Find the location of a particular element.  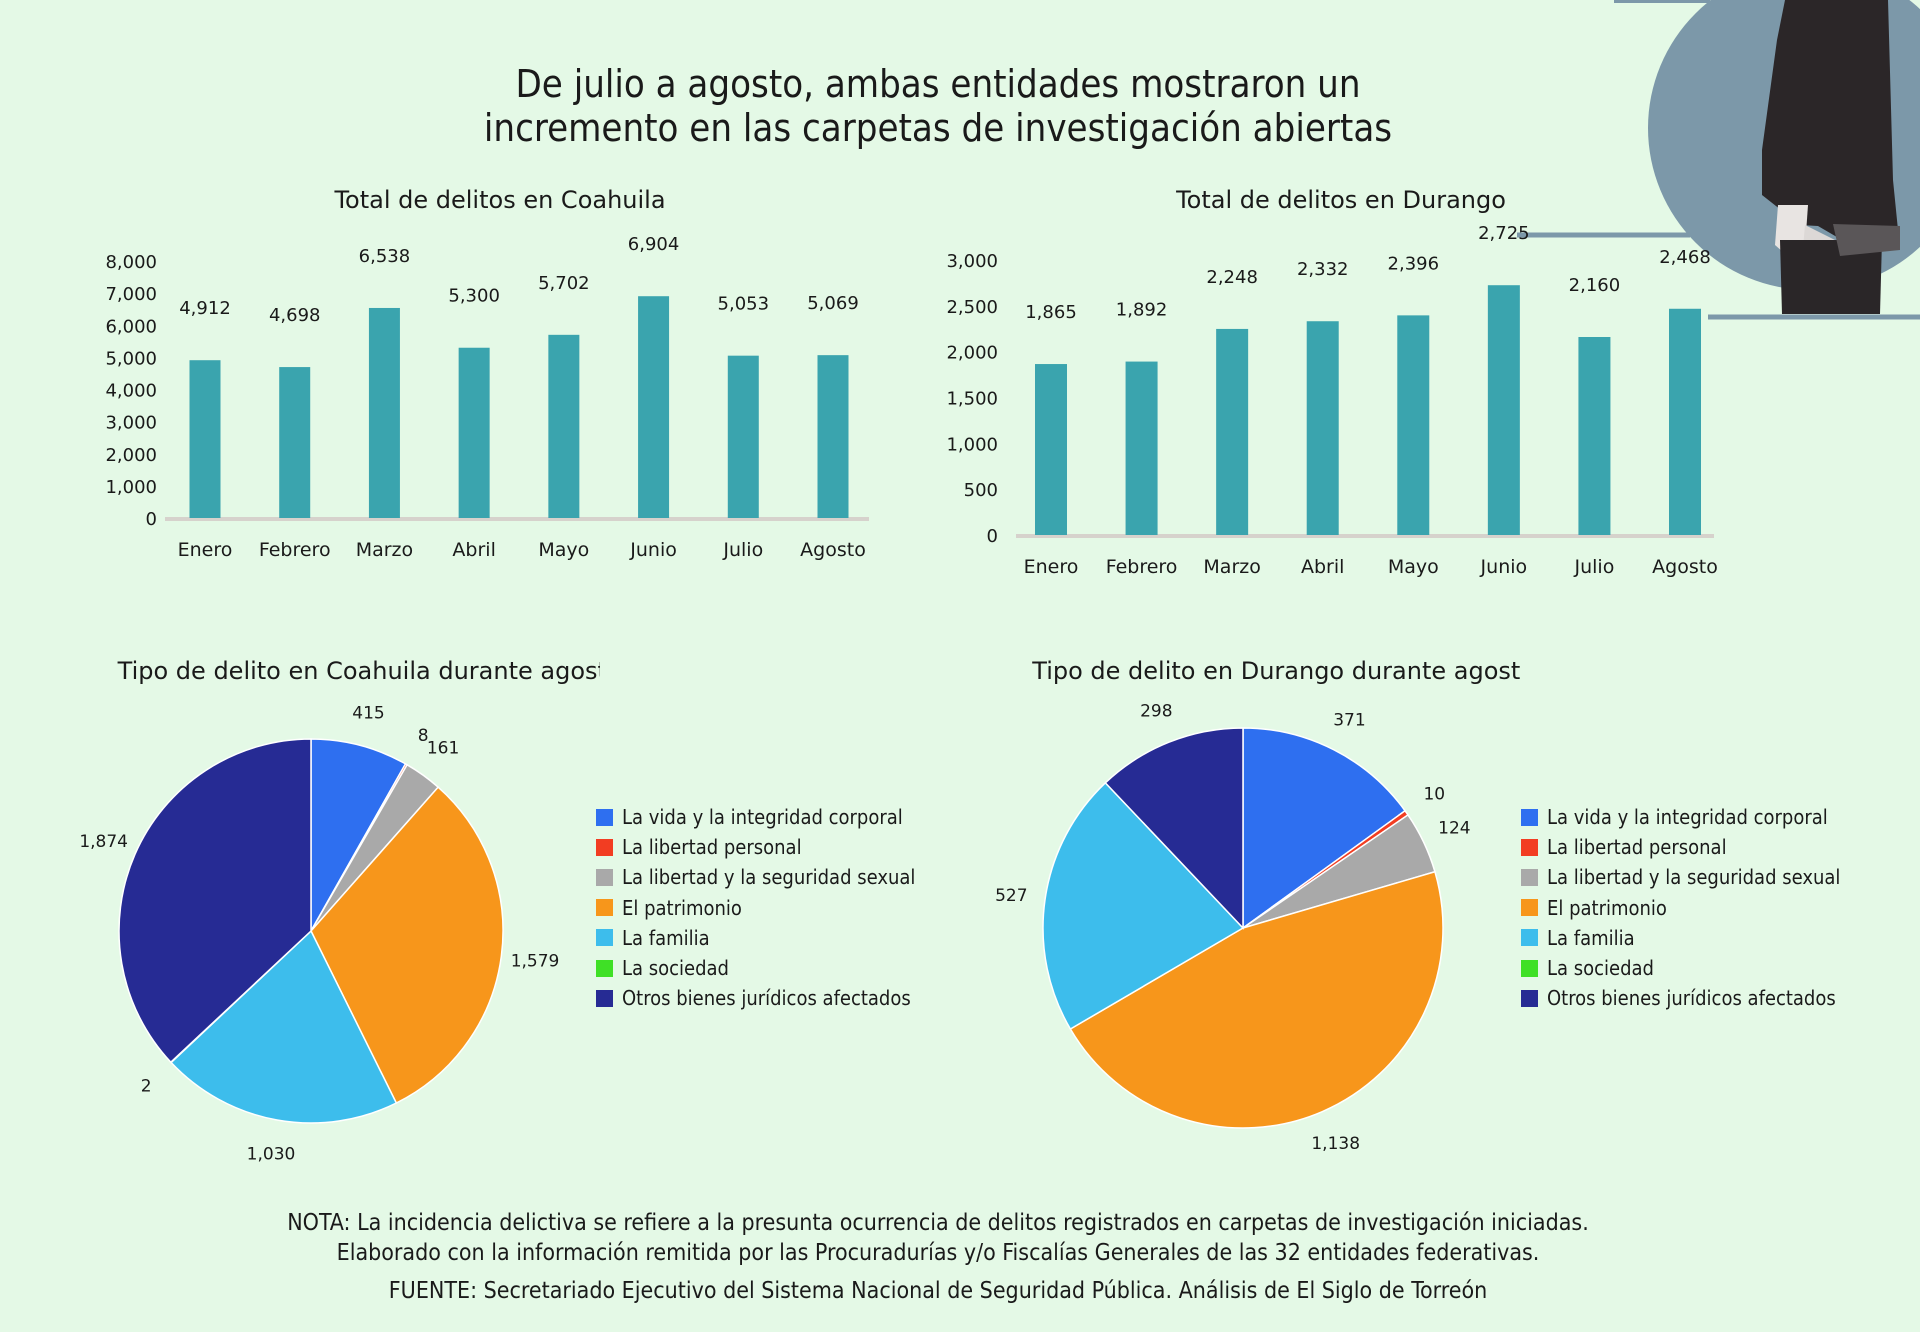

y-tick-label: 6,000 is located at coordinates (131, 326).